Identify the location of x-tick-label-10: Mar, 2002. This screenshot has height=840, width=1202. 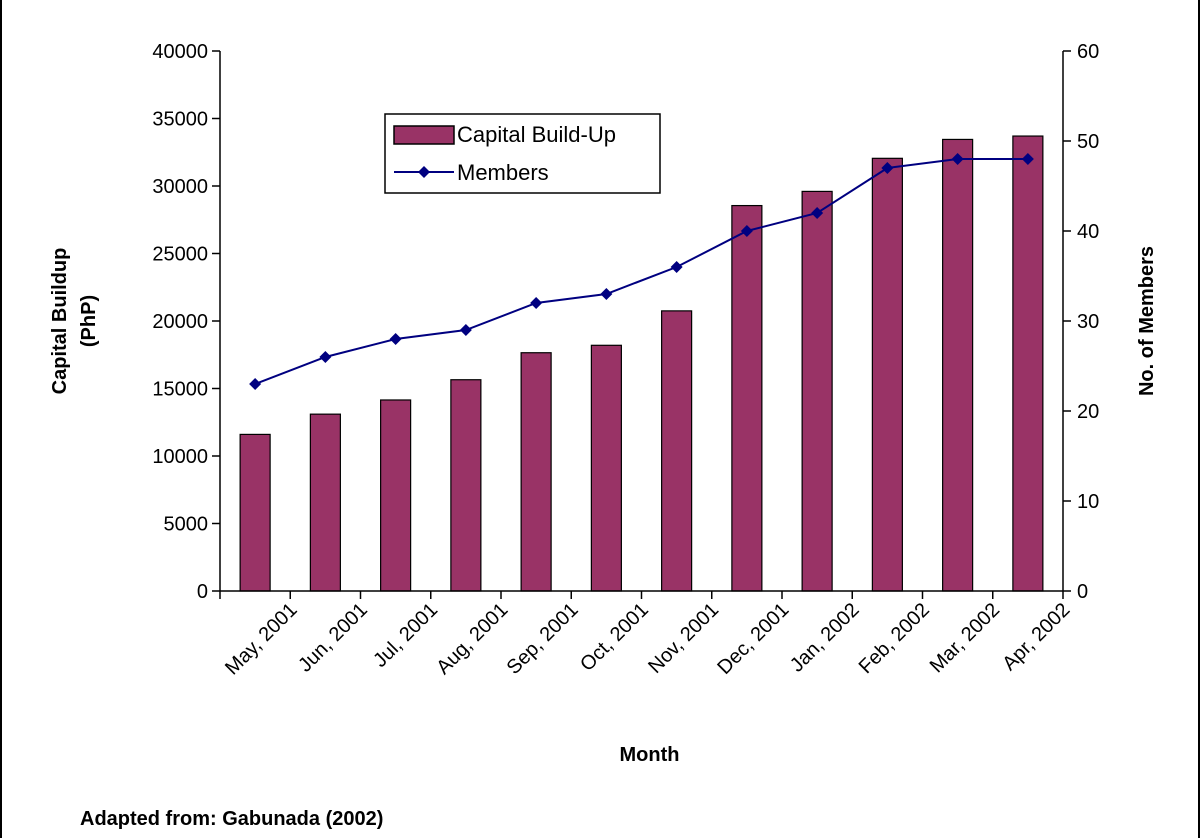
(965, 638).